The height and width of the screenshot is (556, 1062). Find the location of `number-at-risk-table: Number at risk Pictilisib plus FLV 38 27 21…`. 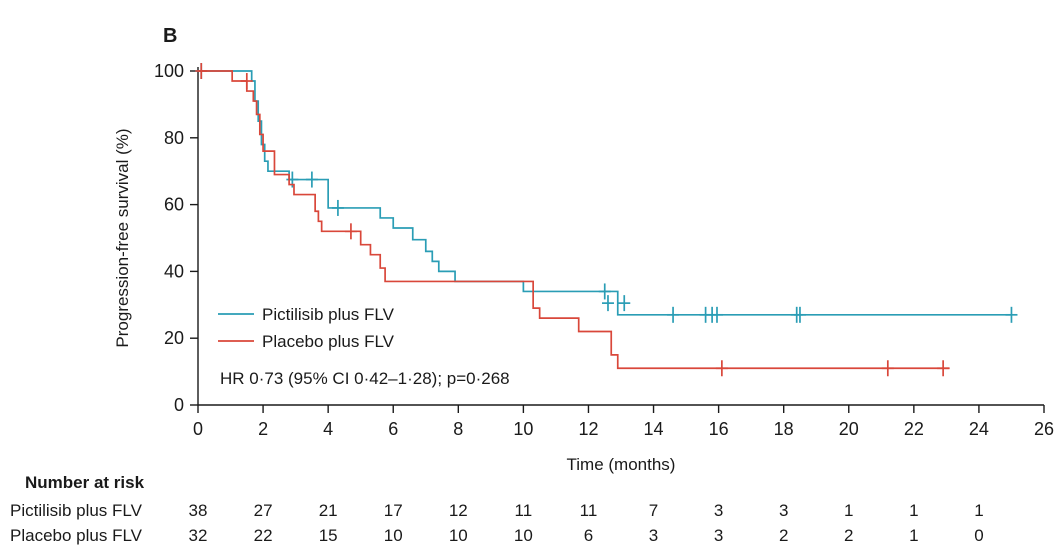

number-at-risk-table: Number at risk Pictilisib plus FLV 38 27 21… is located at coordinates (497, 509).